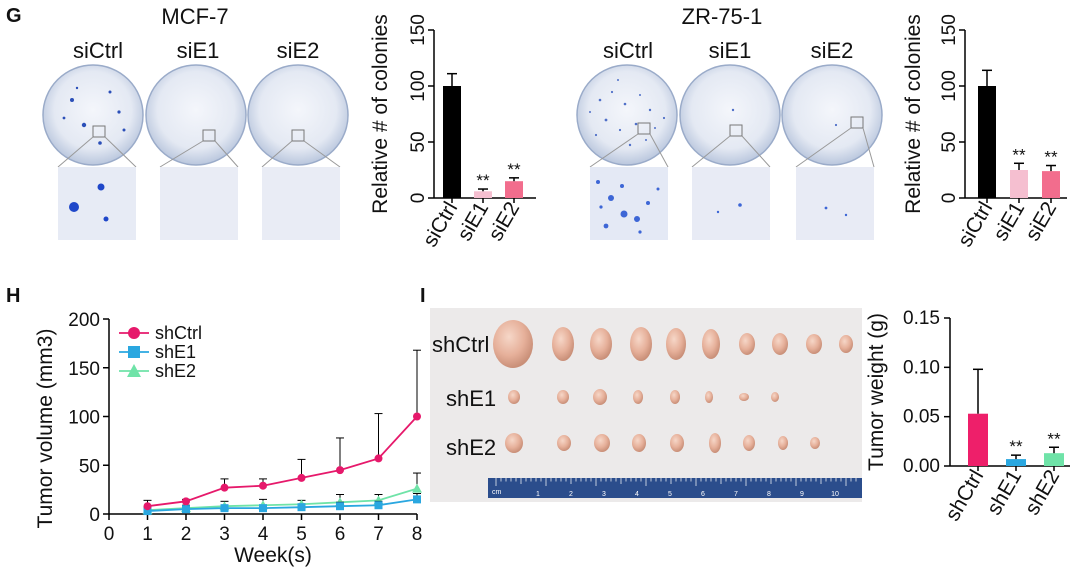 The height and width of the screenshot is (575, 1080). I want to click on x-tick-label: 6, so click(340, 534).